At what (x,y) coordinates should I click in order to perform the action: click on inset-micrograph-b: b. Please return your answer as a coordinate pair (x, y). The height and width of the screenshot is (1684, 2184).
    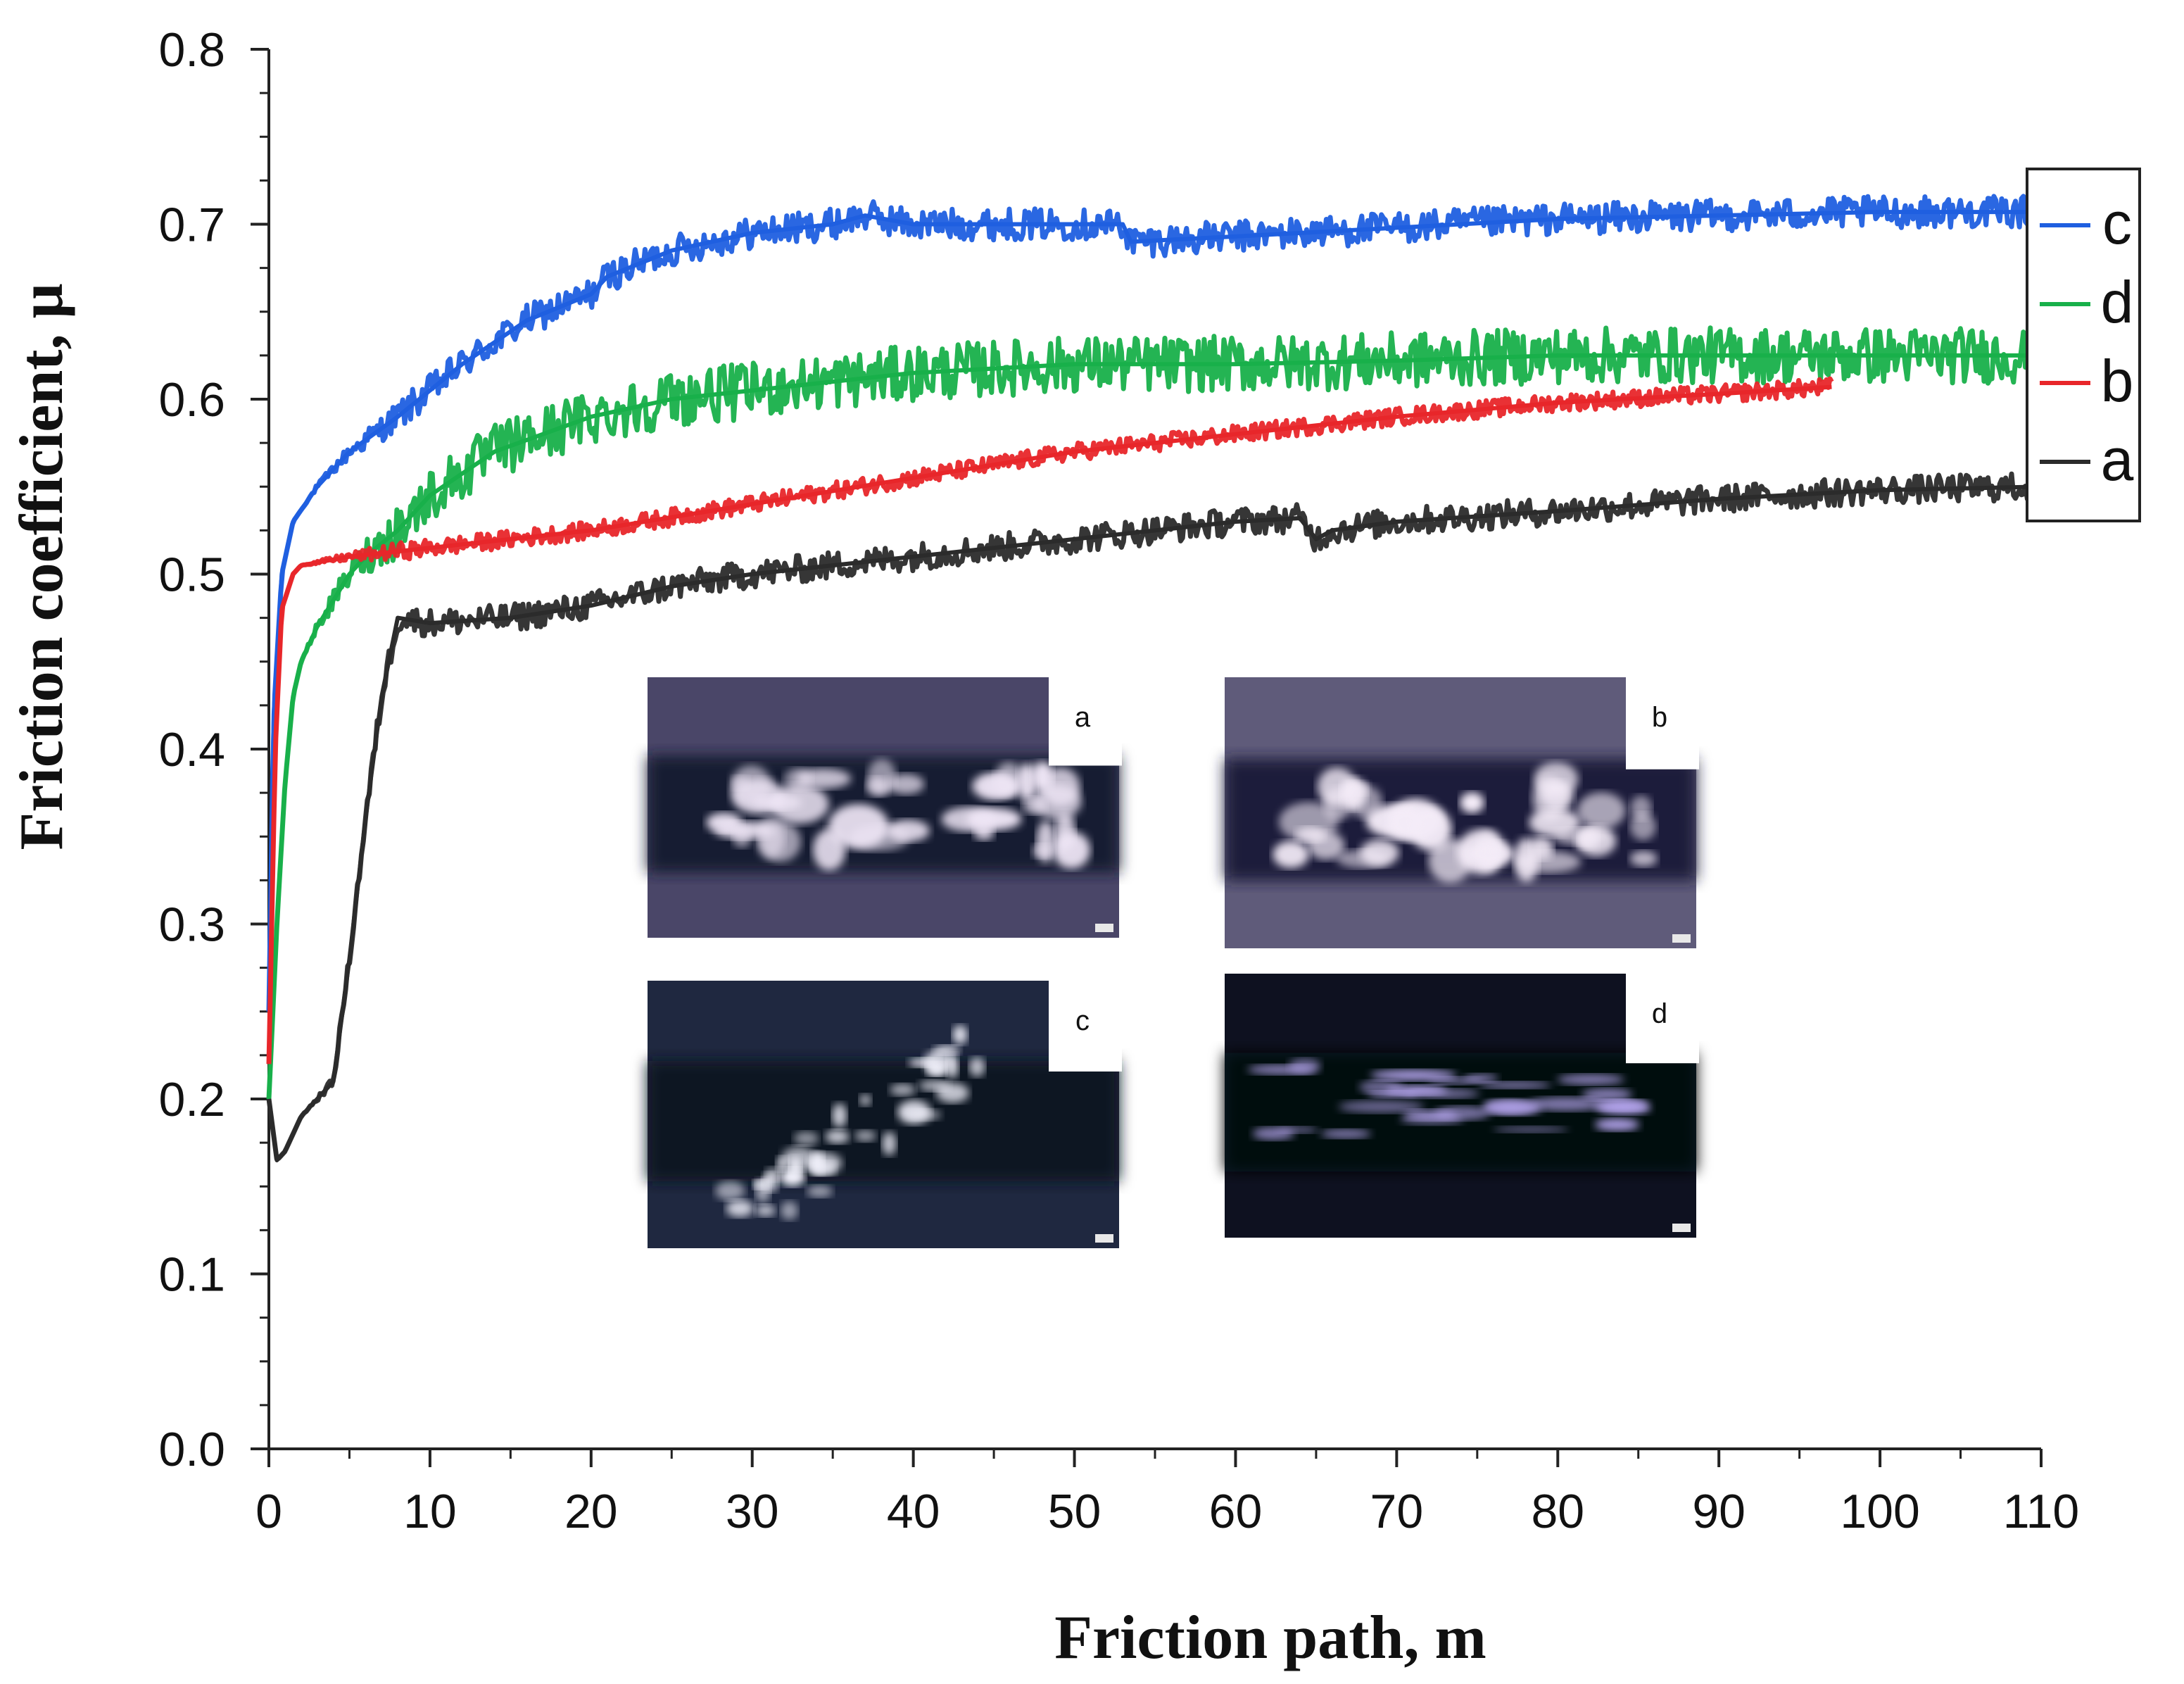
    Looking at the image, I should click on (1462, 811).